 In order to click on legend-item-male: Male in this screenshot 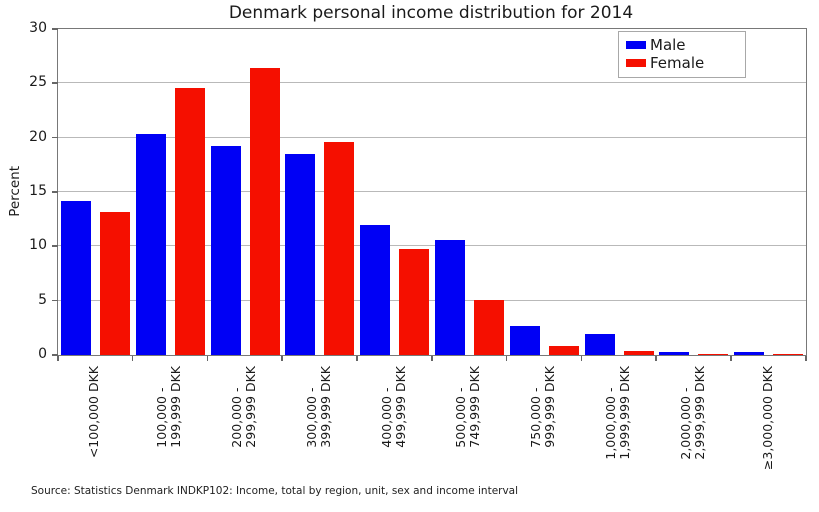, I will do `click(685, 45)`.